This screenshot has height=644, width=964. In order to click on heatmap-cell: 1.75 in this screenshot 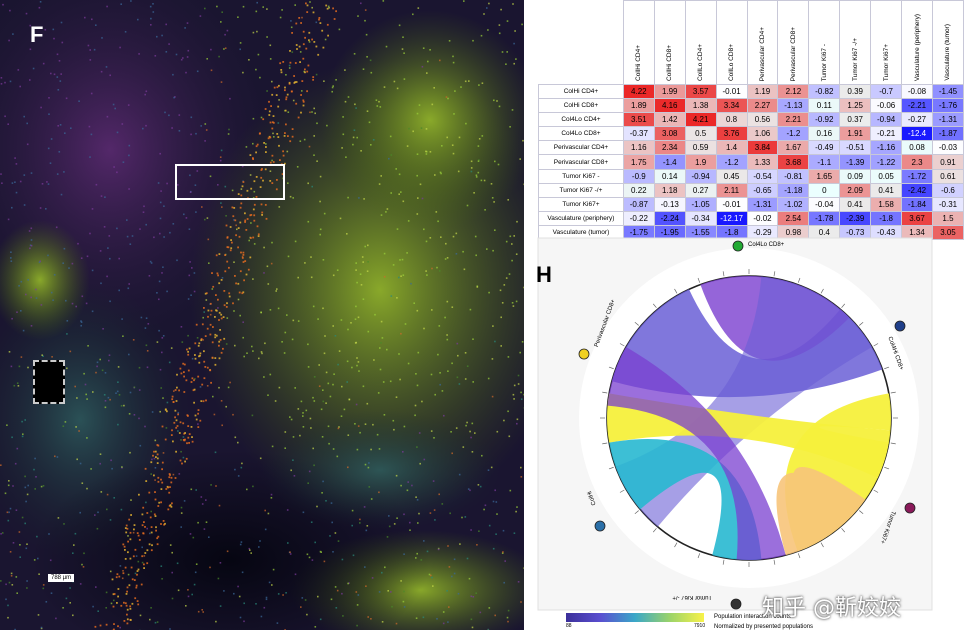, I will do `click(638, 162)`.